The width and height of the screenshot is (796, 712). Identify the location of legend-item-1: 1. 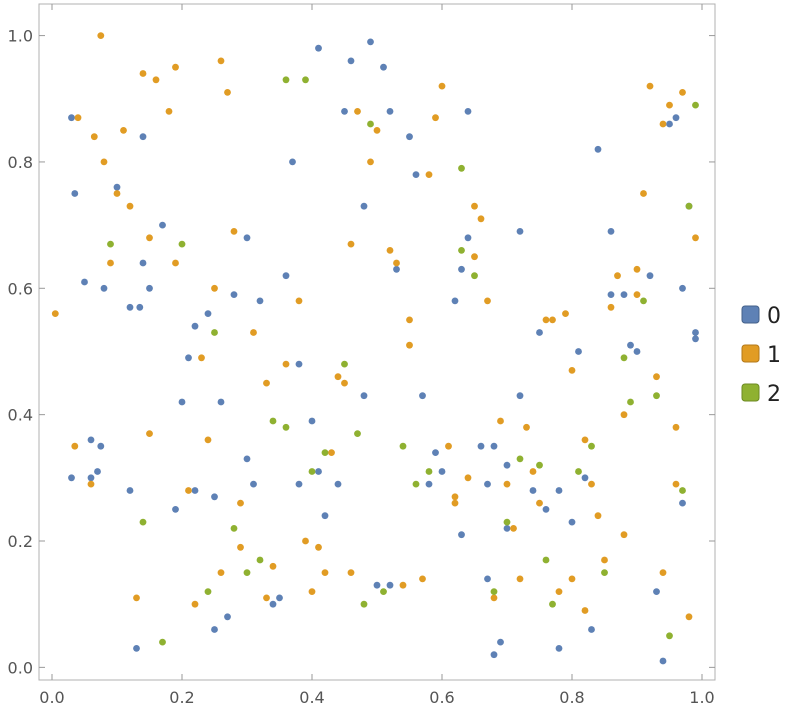
(761, 355).